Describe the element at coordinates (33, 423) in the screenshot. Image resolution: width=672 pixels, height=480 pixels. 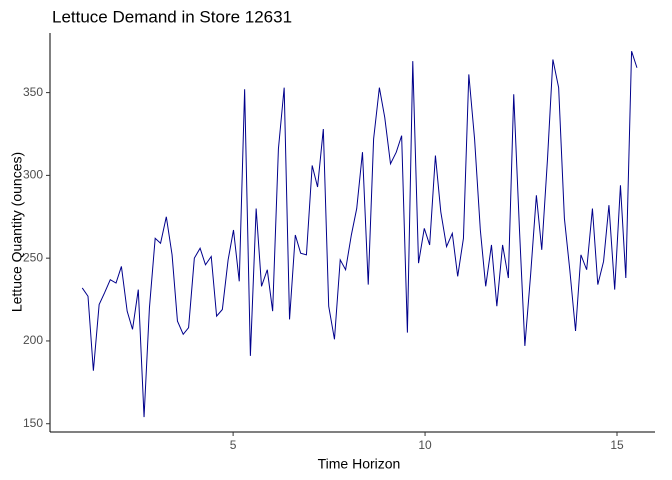
I see `y-tick-label: 150` at that location.